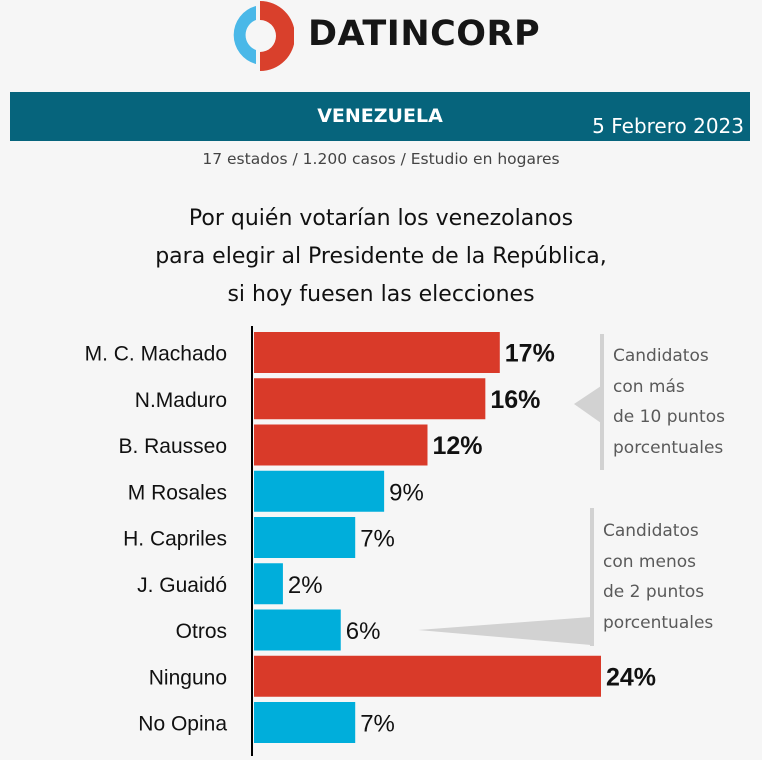 The height and width of the screenshot is (760, 762). Describe the element at coordinates (592, 577) in the screenshot. I see `callout-bottom-bracket` at that location.